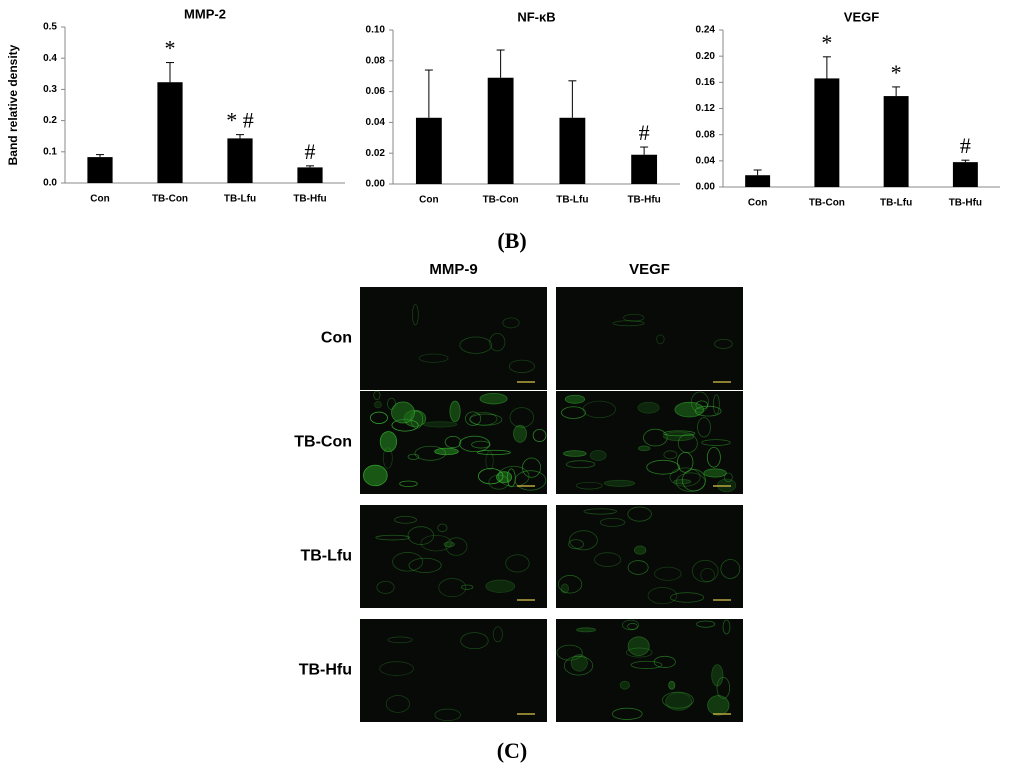 This screenshot has height=773, width=1024. Describe the element at coordinates (706, 187) in the screenshot. I see `y-tick-label: 0.00` at that location.